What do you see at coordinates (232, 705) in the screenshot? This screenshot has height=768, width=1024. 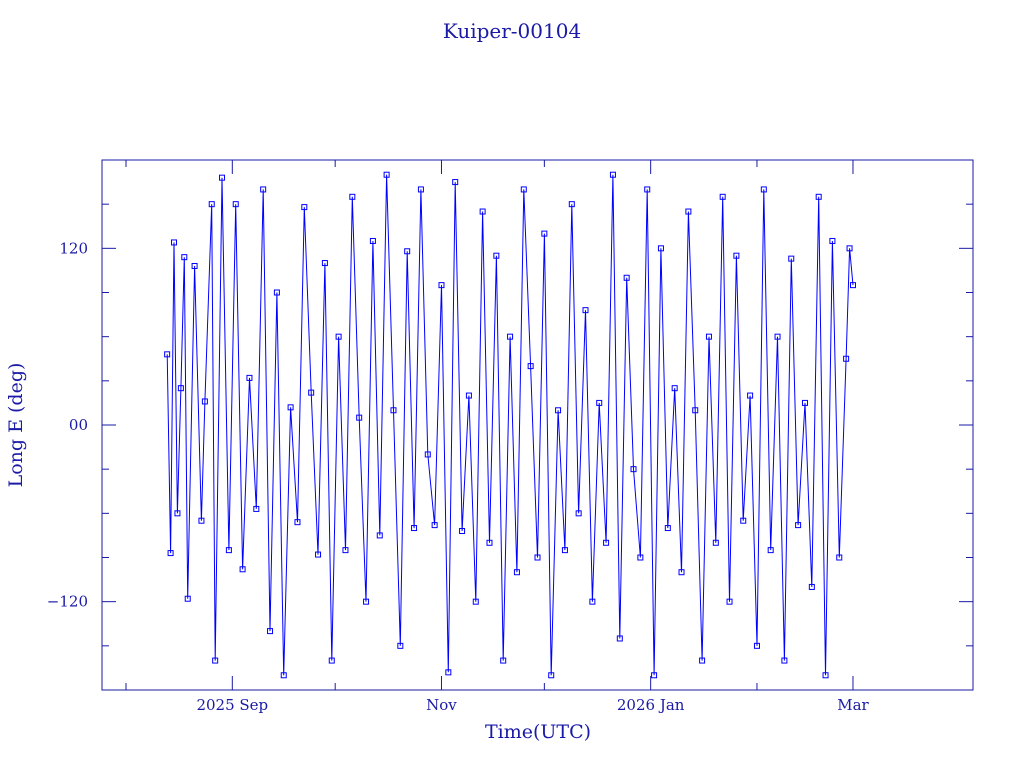 I see `x-tick-label: 2025 Sep` at bounding box center [232, 705].